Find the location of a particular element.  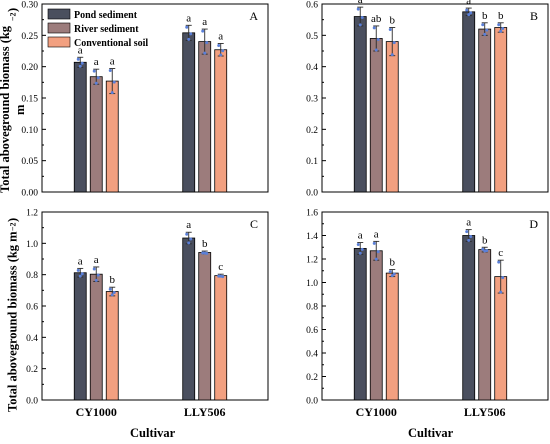

legend-label: Pond sediment is located at coordinates (106, 15).